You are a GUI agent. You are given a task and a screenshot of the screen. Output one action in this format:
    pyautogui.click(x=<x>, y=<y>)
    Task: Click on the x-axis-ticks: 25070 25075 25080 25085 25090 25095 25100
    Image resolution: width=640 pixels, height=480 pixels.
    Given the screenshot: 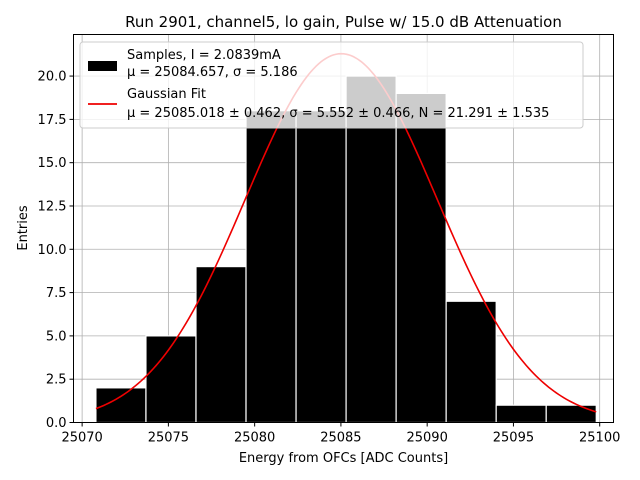 What is the action you would take?
    pyautogui.click(x=340, y=434)
    